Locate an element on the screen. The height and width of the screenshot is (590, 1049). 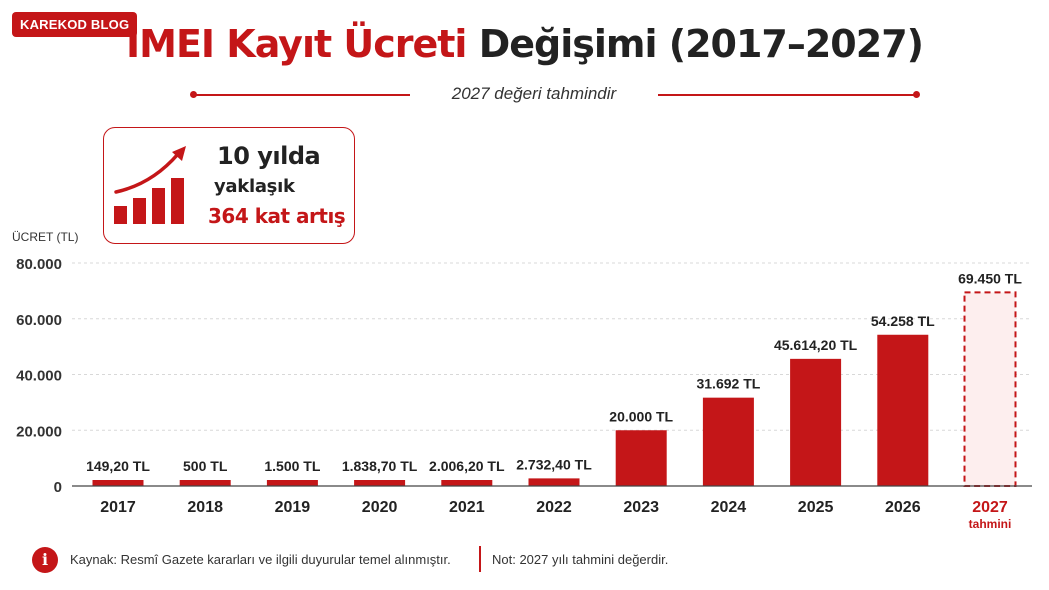
subtitle: 2027 değeri tahmindir is located at coordinates (534, 93).